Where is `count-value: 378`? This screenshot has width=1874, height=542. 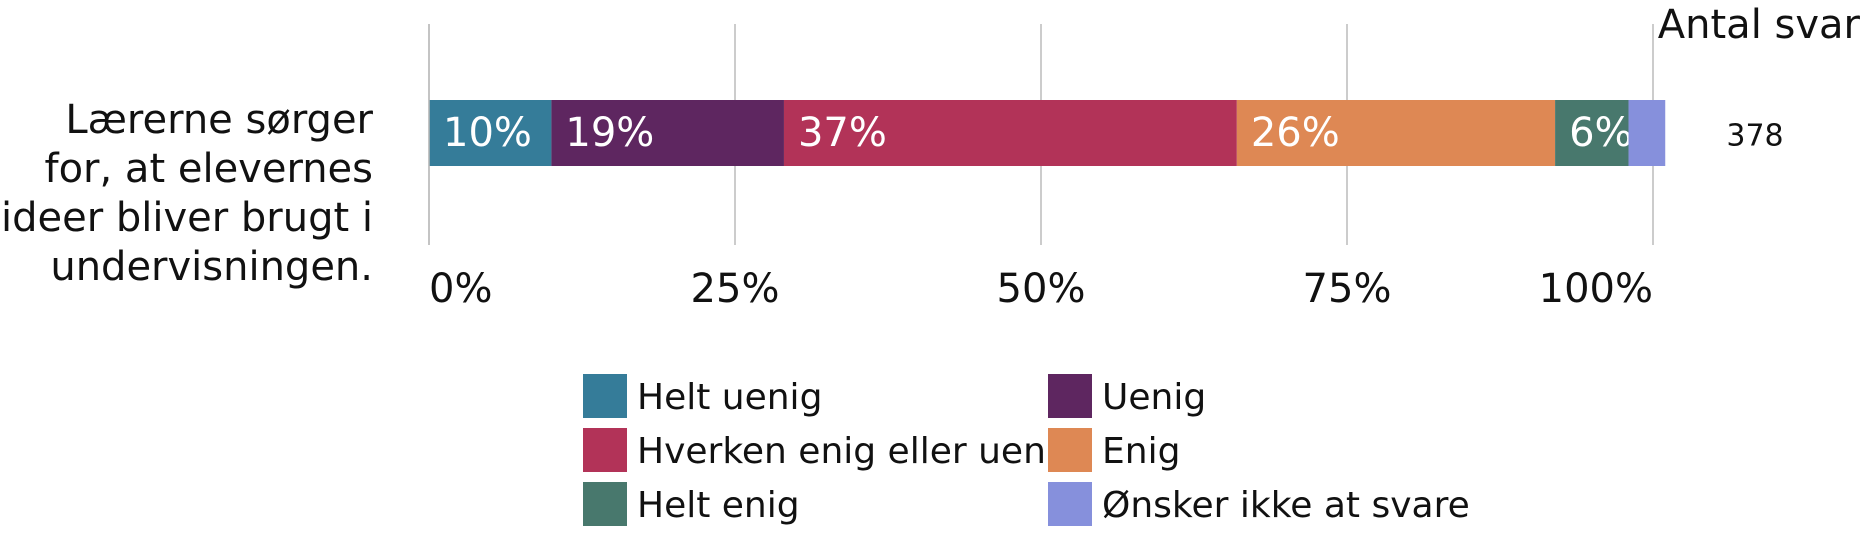 count-value: 378 is located at coordinates (1754, 136).